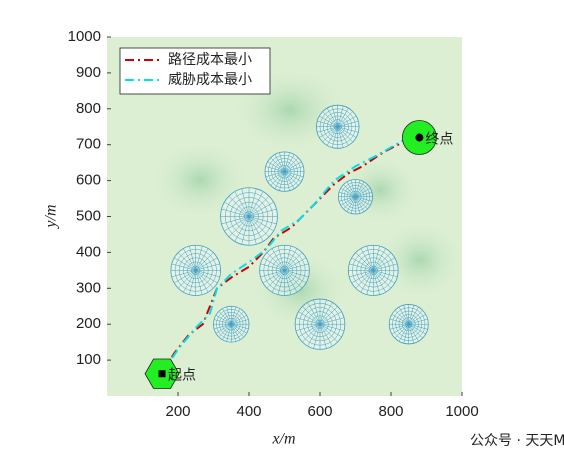 This screenshot has height=463, width=564. I want to click on y-tick-label: 500, so click(88, 215).